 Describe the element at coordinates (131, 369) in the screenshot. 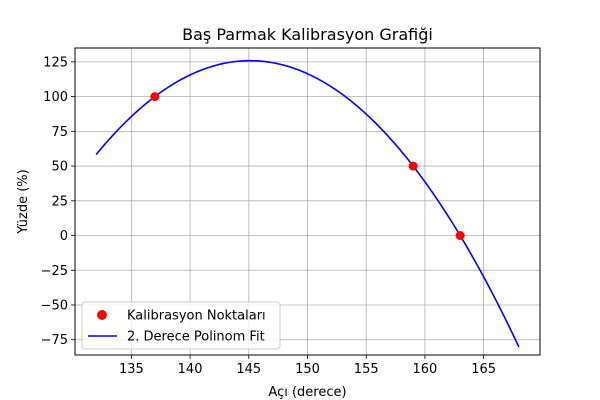

I see `x-tick-label: 135` at that location.